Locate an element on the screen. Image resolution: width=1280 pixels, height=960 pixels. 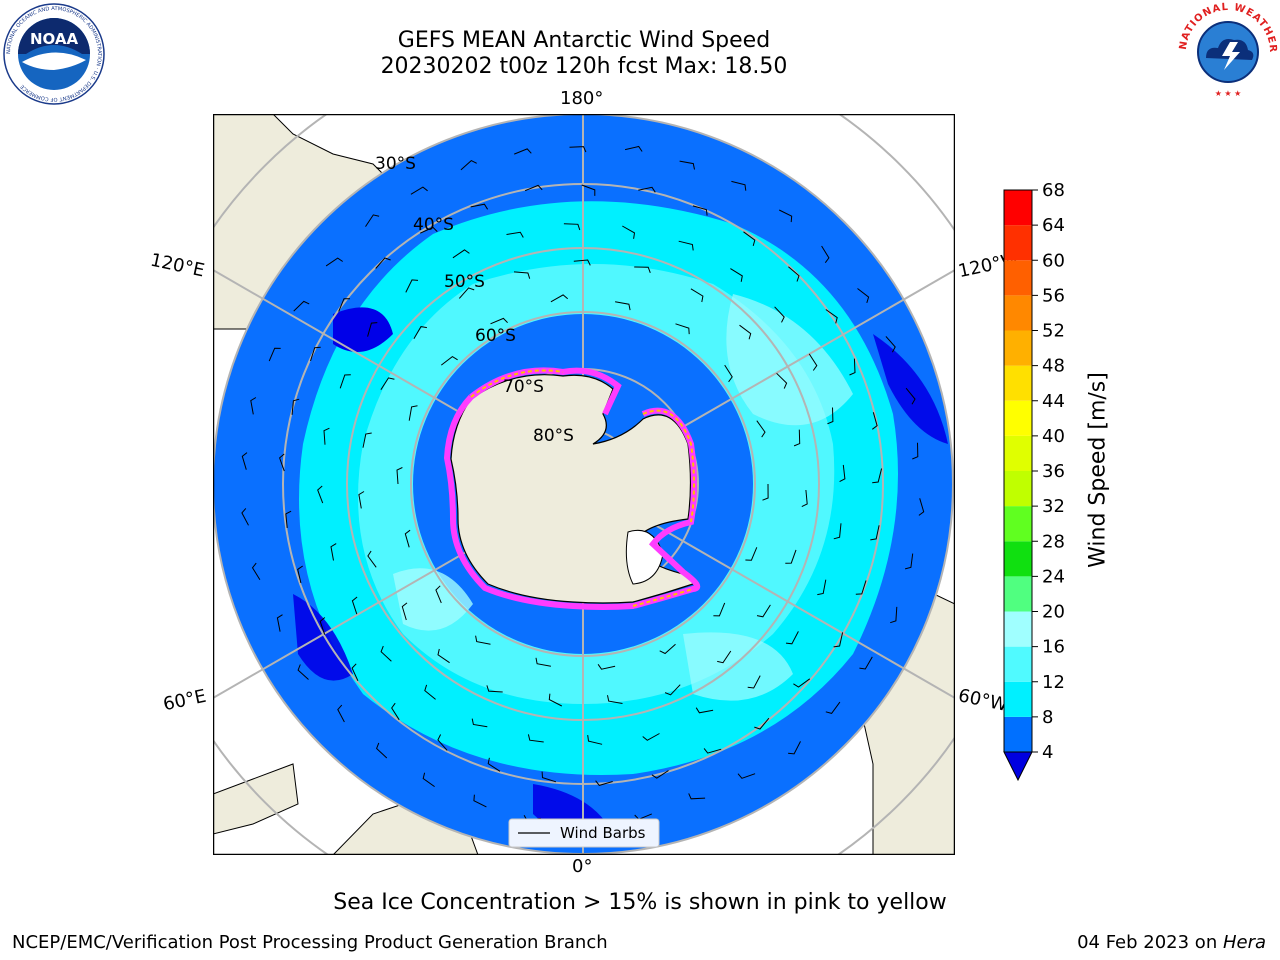
colorbar-extend-min is located at coordinates (1018, 766).